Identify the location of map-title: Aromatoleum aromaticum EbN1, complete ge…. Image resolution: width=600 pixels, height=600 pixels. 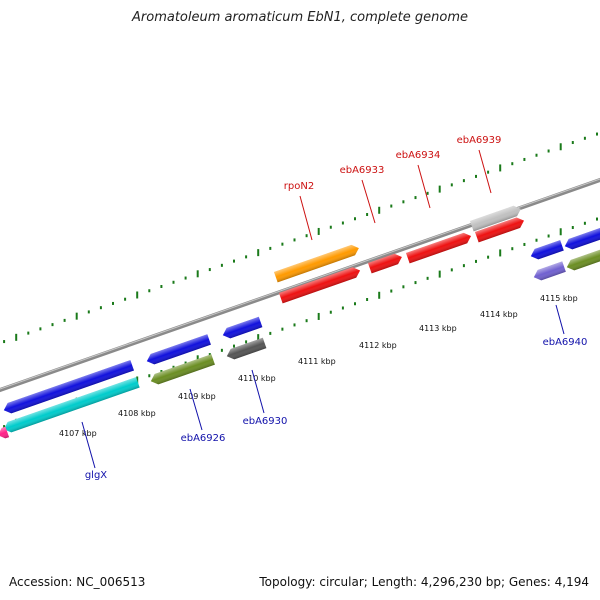
(300, 17).